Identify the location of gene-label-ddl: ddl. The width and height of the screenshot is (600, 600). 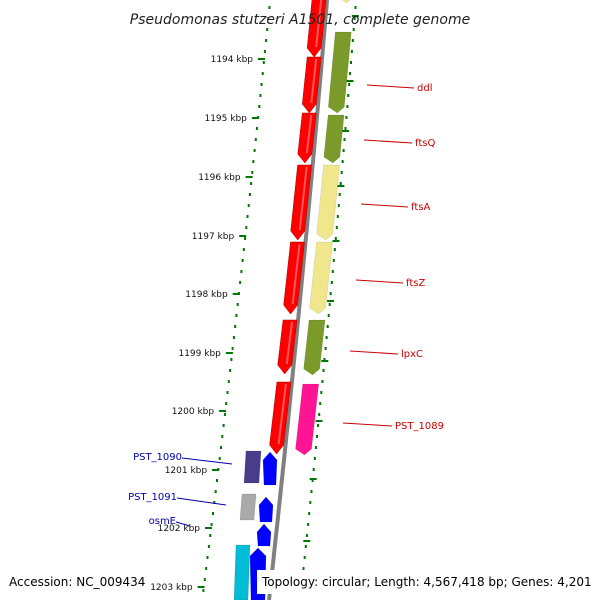
(424, 88).